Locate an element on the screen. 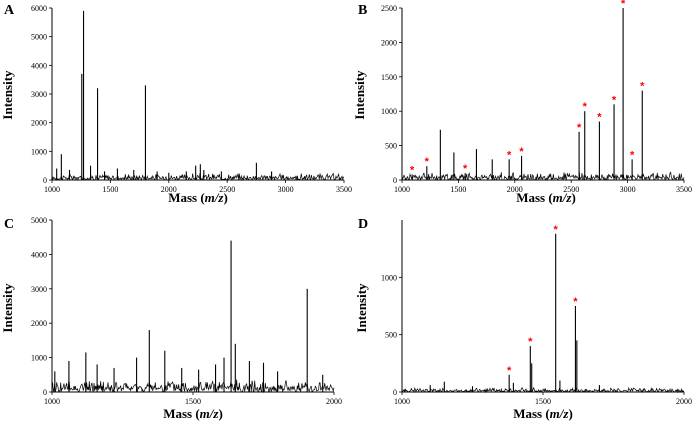 Image resolution: width=700 pixels, height=422 pixels. y-tick-label: 1500 is located at coordinates (389, 77).